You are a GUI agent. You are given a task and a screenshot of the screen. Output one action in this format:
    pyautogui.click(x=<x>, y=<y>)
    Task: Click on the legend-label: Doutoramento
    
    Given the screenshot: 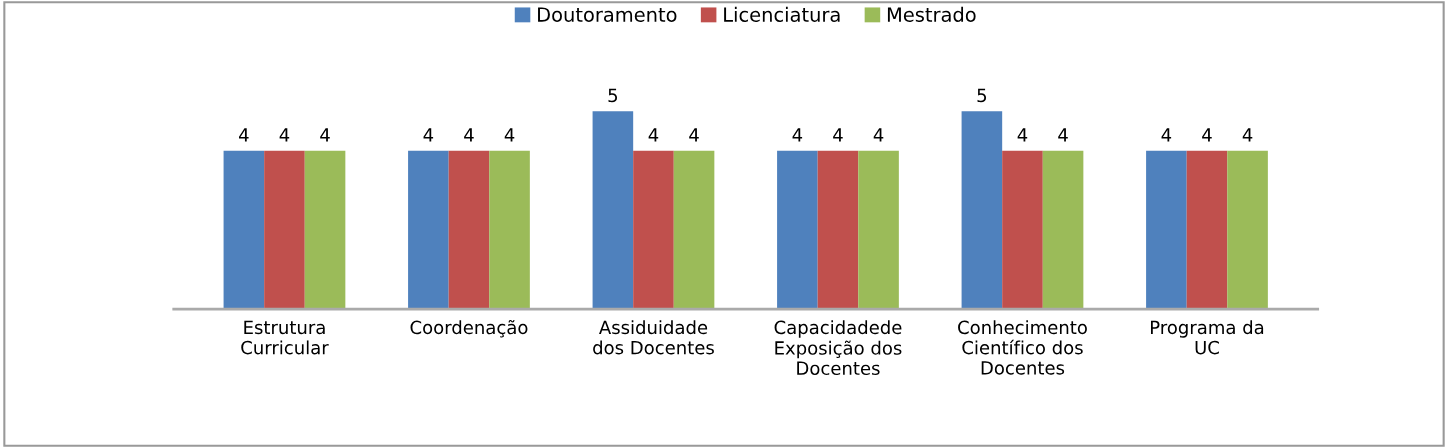 What is the action you would take?
    pyautogui.click(x=607, y=14)
    